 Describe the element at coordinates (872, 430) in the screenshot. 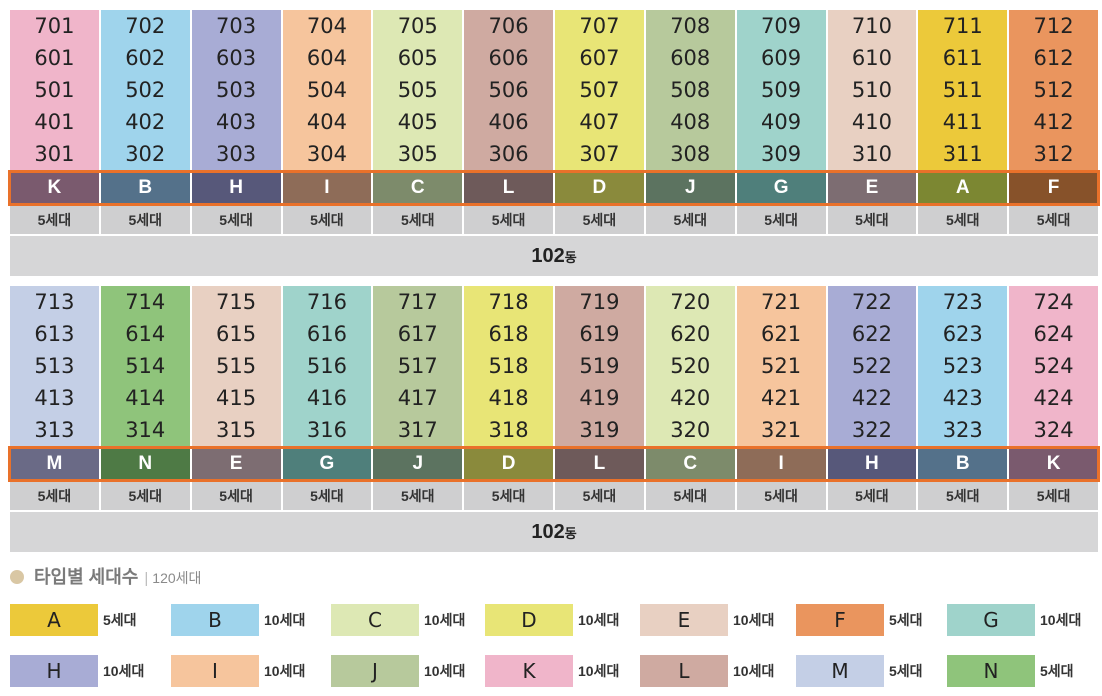

I see `unit-cell: 322` at that location.